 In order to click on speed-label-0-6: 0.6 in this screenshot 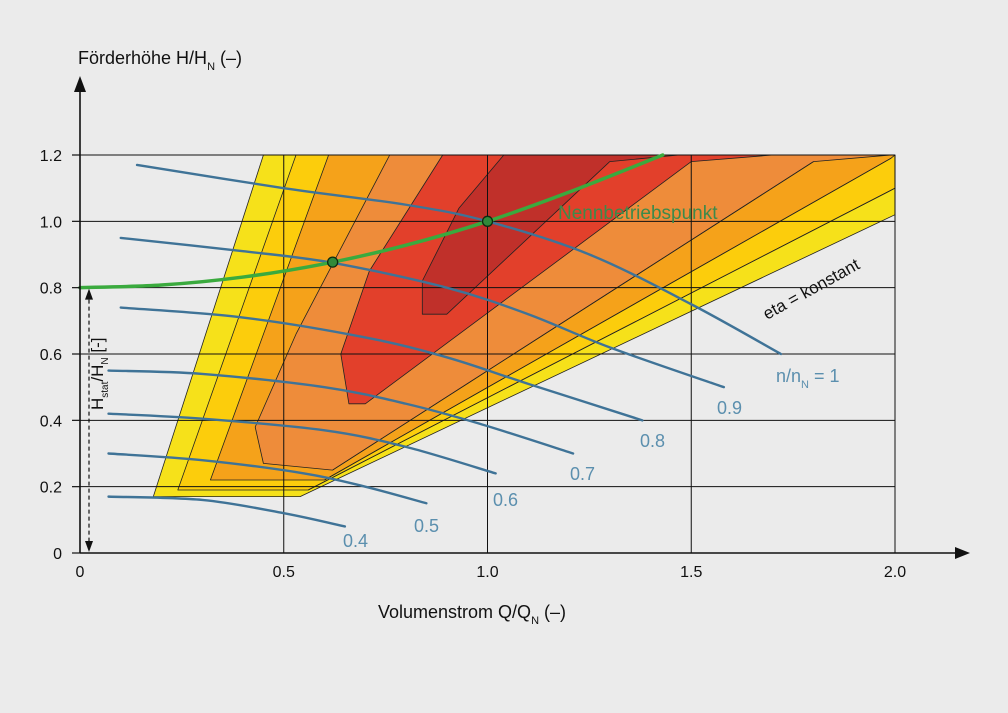, I will do `click(505, 500)`.